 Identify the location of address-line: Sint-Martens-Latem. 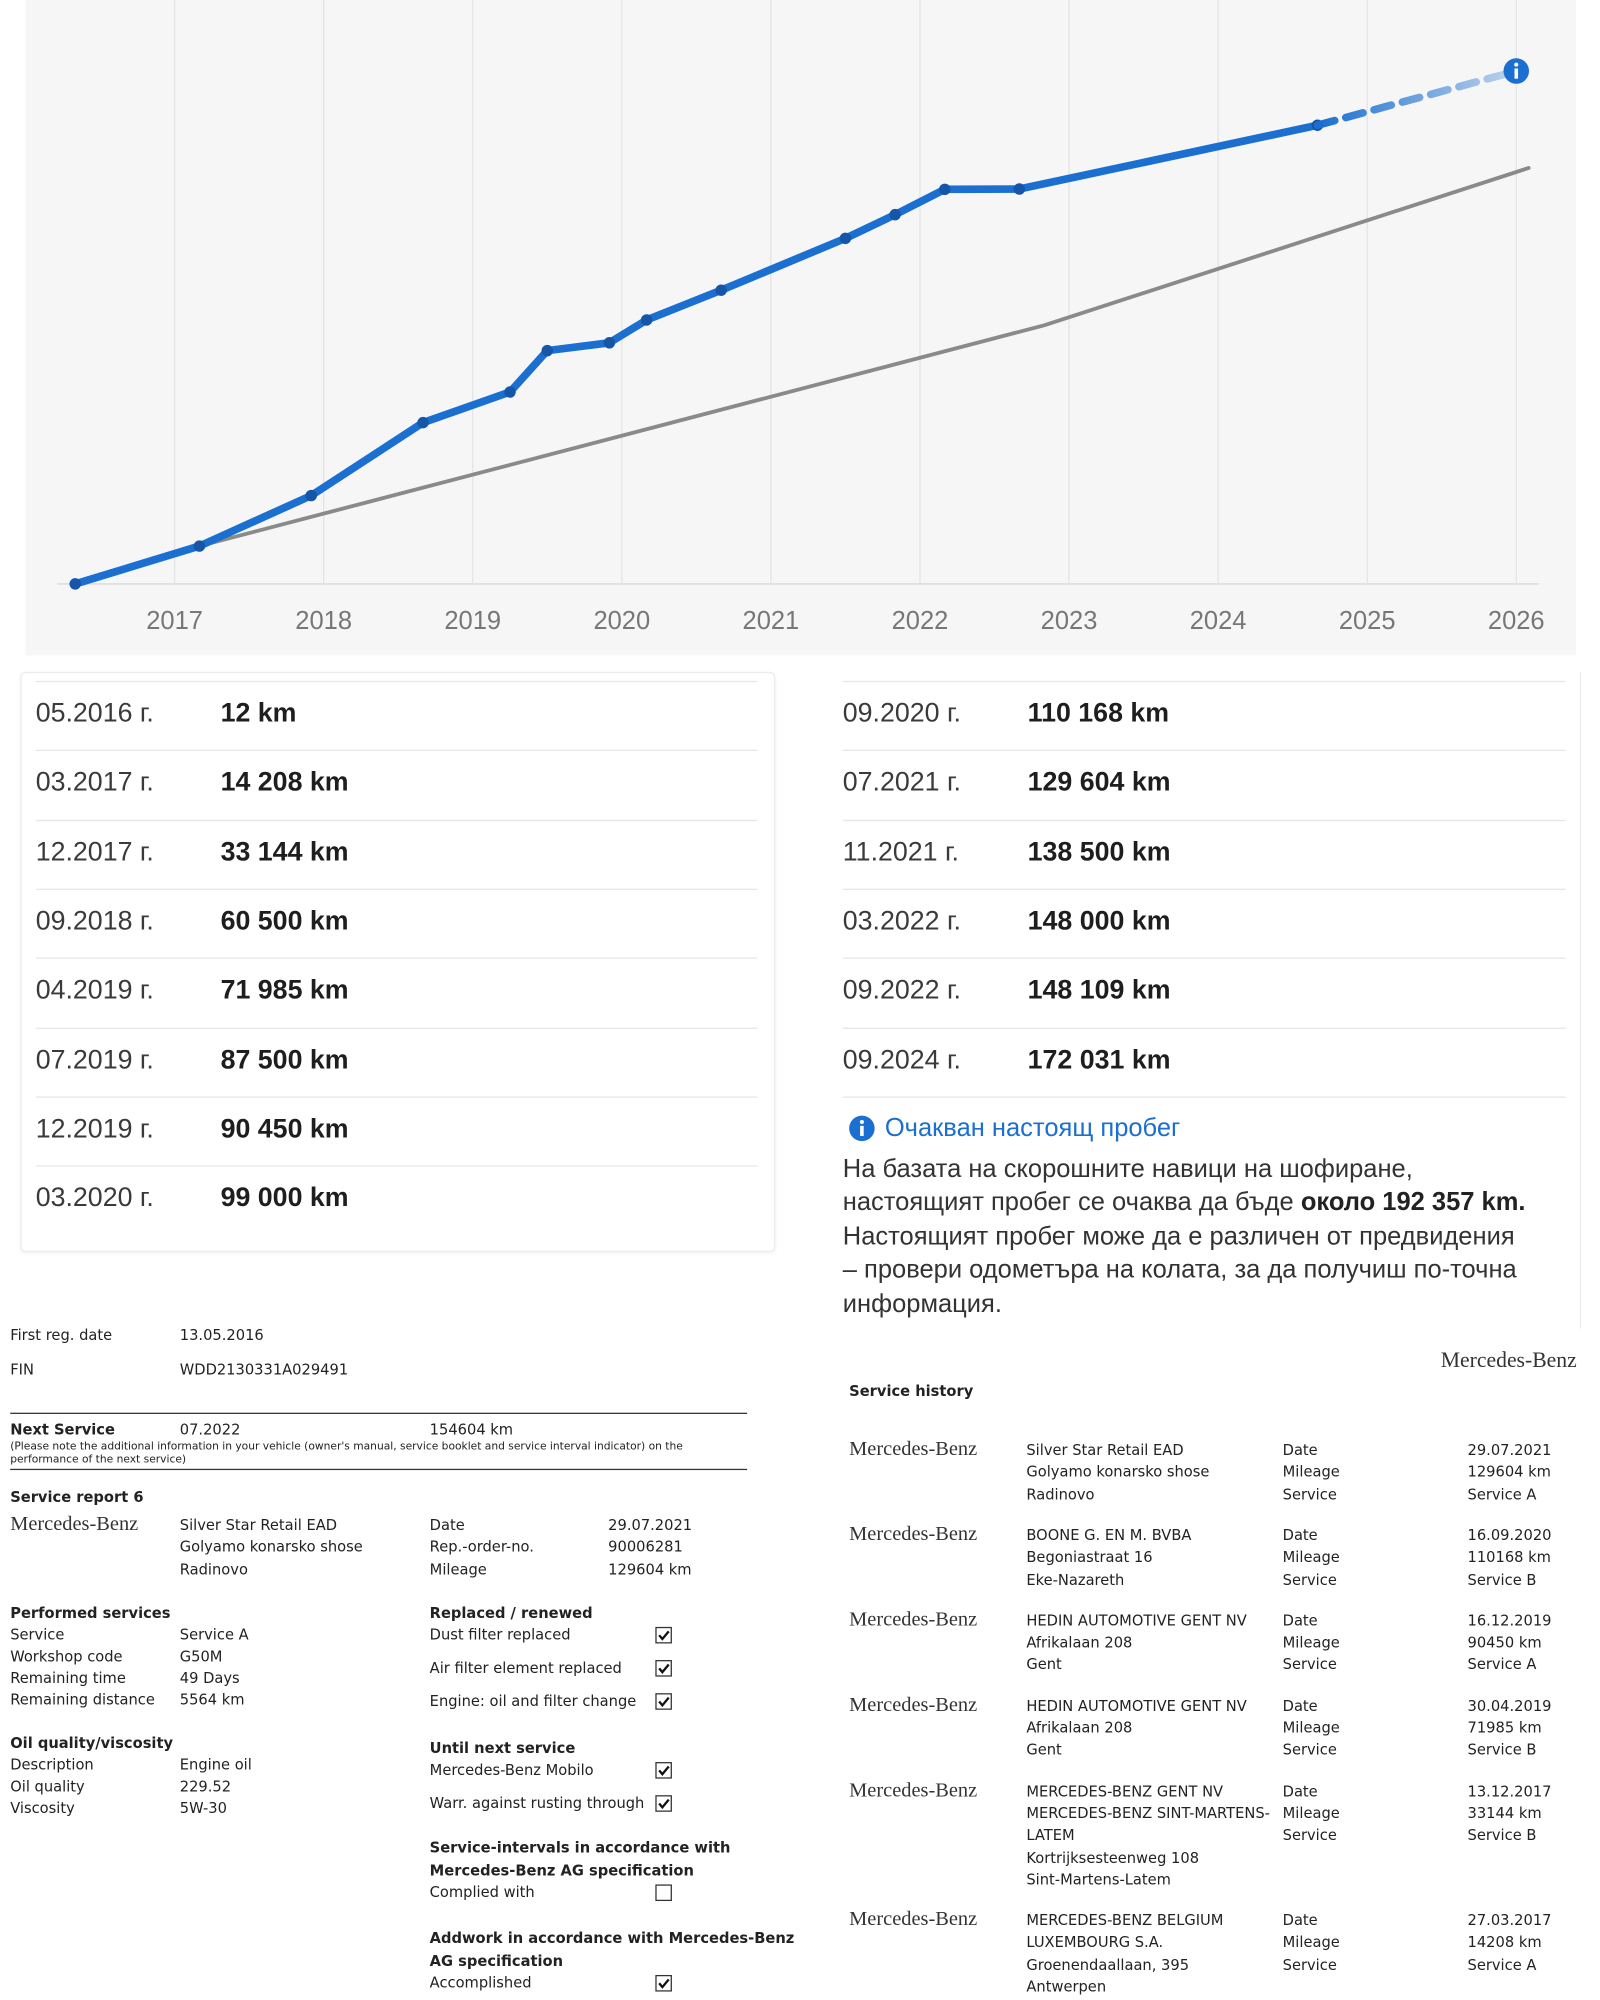
(1098, 1879).